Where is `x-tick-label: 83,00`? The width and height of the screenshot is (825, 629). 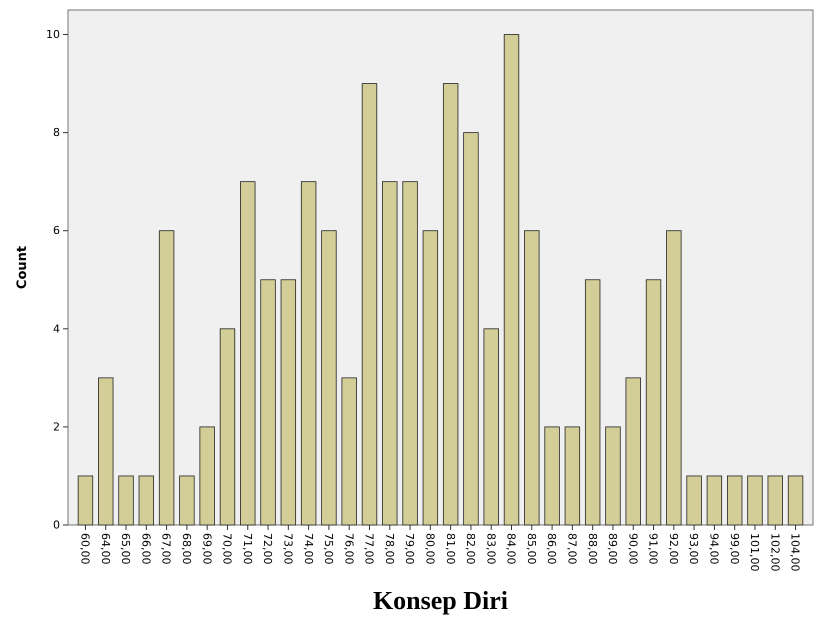 x-tick-label: 83,00 is located at coordinates (491, 548).